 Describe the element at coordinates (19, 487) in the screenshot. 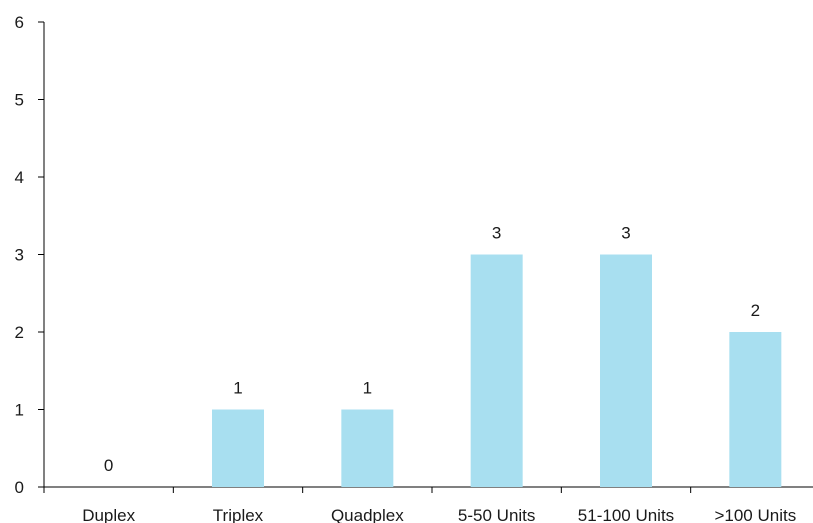

I see `y-tick-label: 0` at that location.